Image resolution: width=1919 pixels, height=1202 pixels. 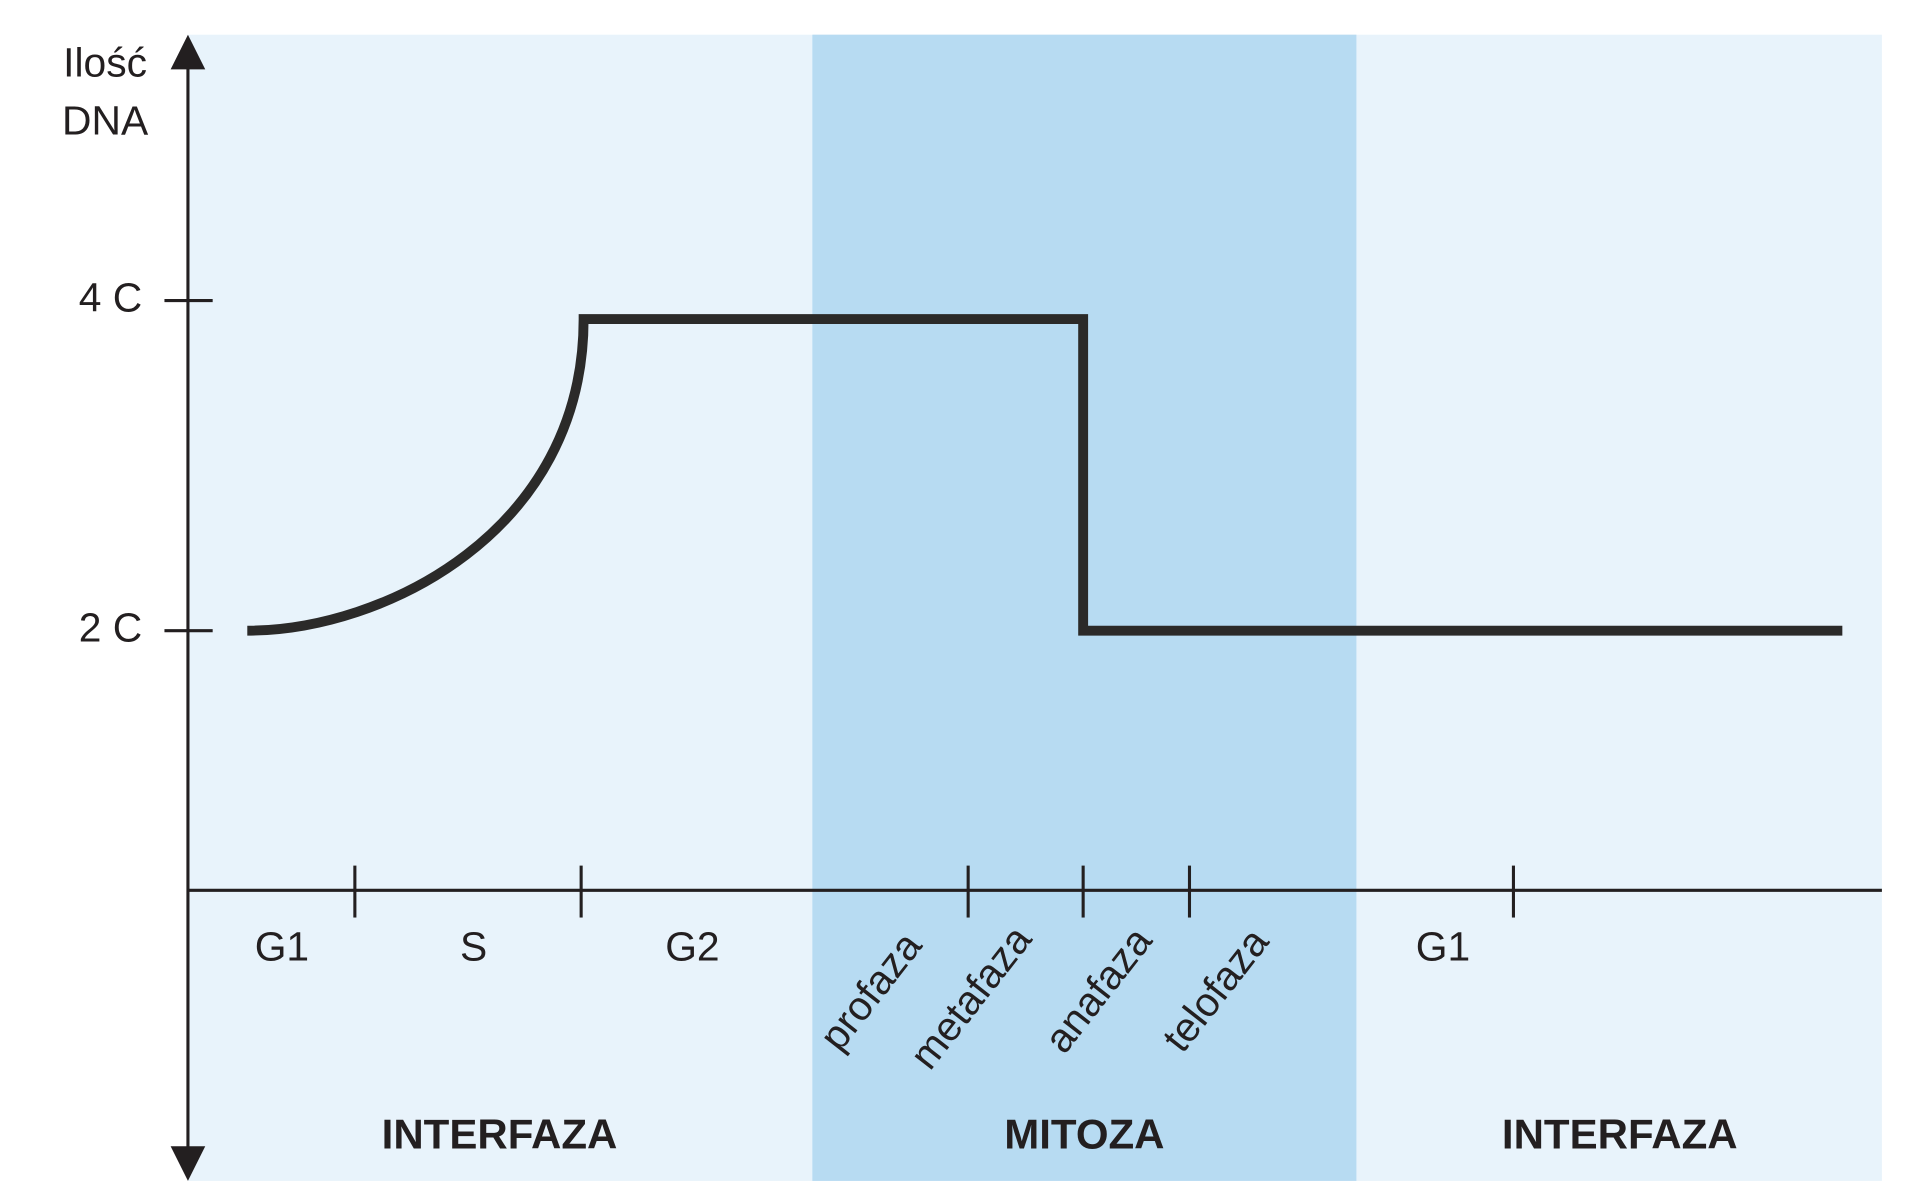 I want to click on phase-label: G2, so click(x=692, y=946).